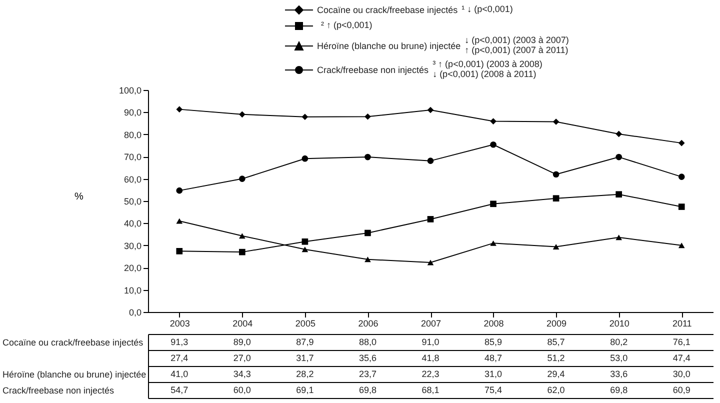  What do you see at coordinates (431, 374) in the screenshot?
I see `data-label: 22,3` at bounding box center [431, 374].